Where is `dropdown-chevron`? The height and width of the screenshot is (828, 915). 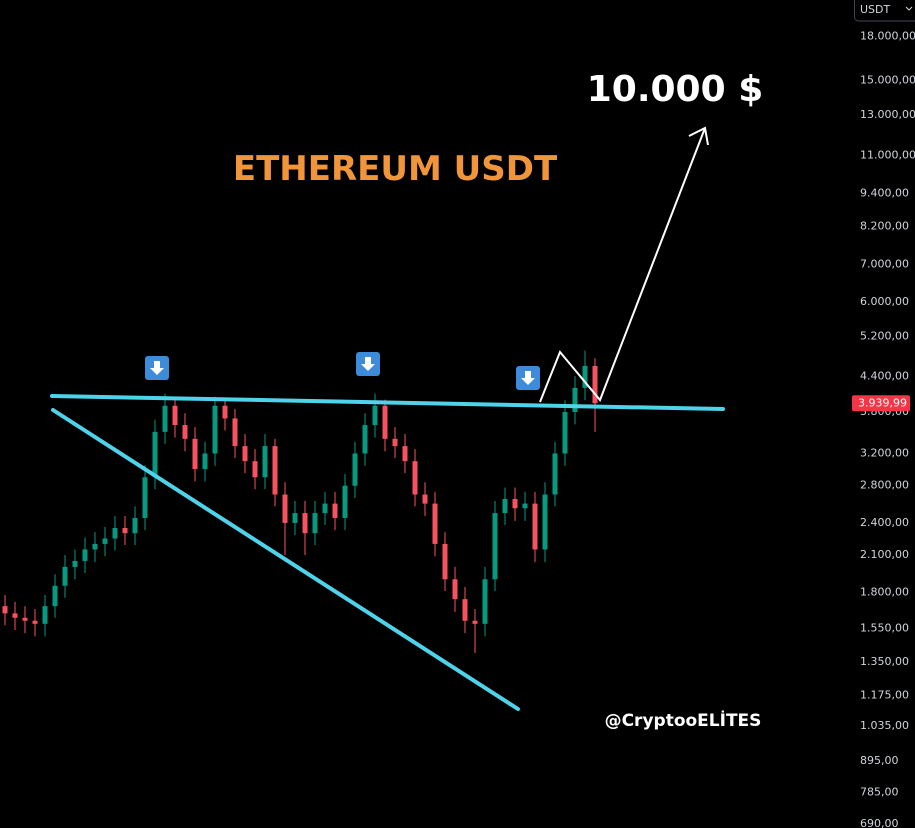
dropdown-chevron is located at coordinates (909, 8).